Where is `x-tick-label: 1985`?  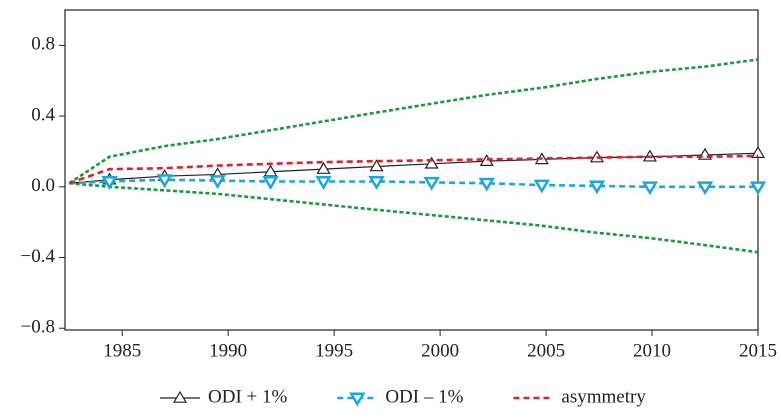 x-tick-label: 1985 is located at coordinates (122, 350).